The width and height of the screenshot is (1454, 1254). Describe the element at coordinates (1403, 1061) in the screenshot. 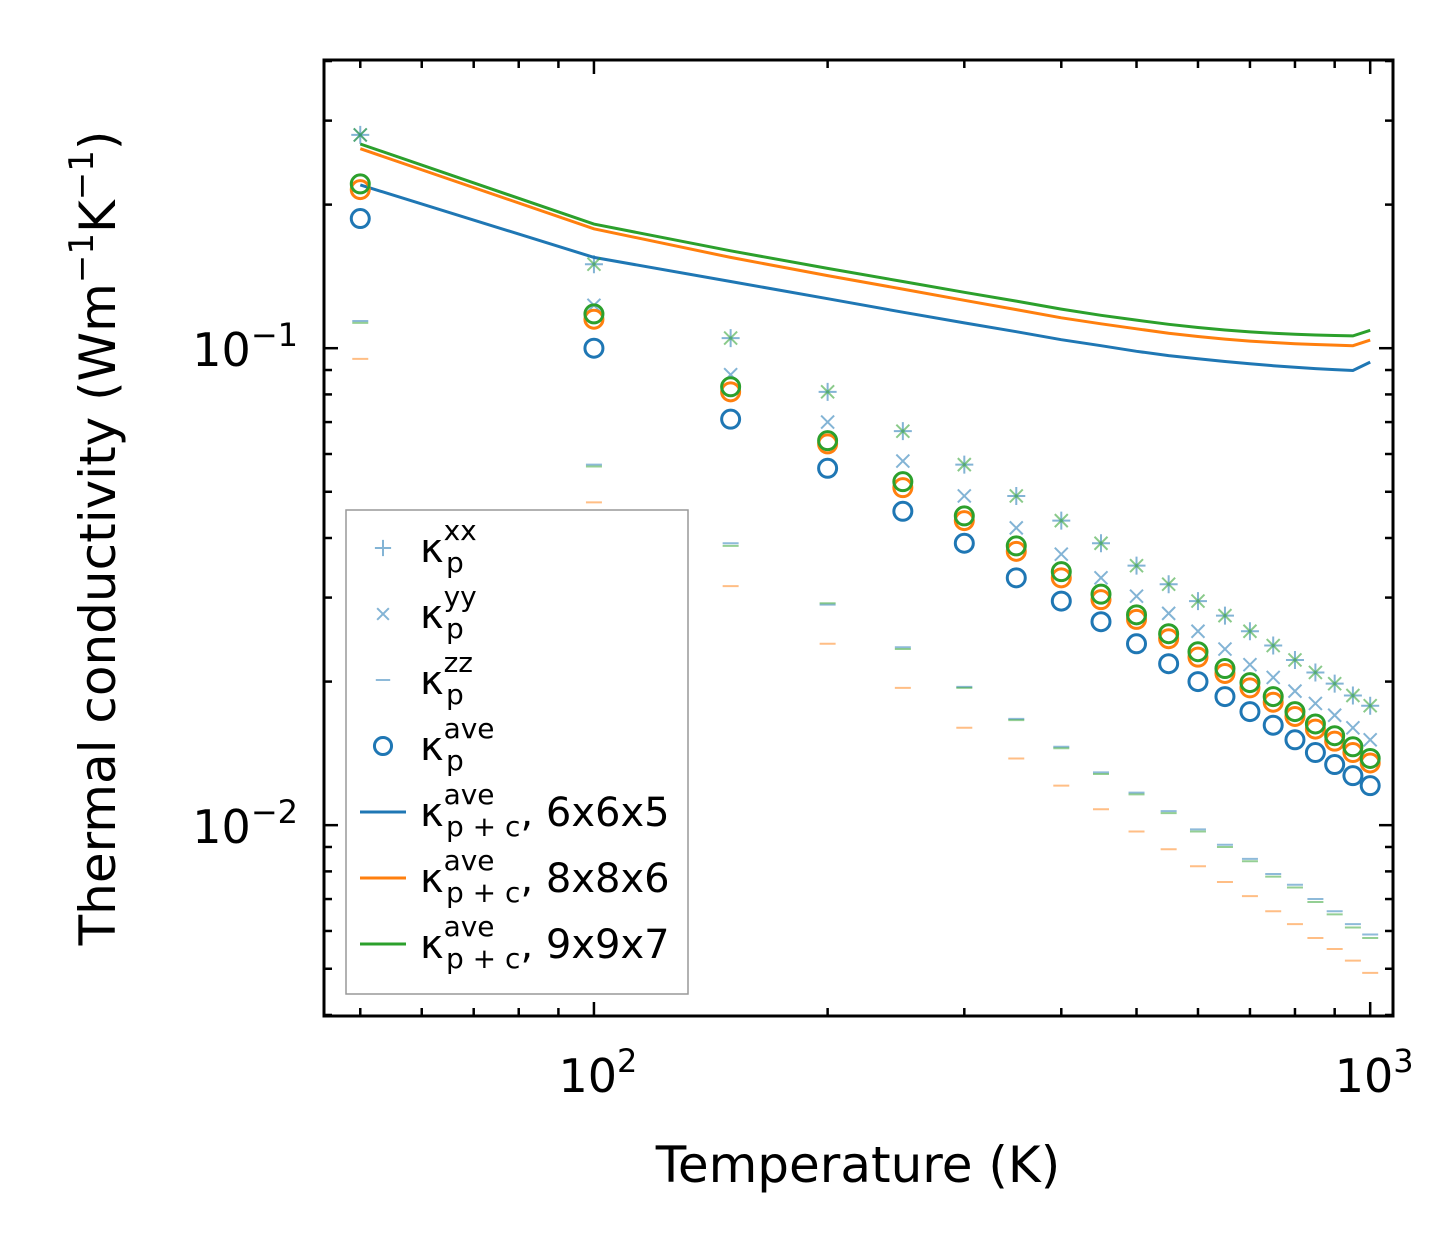

I see `x-tick-label-1000-exp: 3` at that location.